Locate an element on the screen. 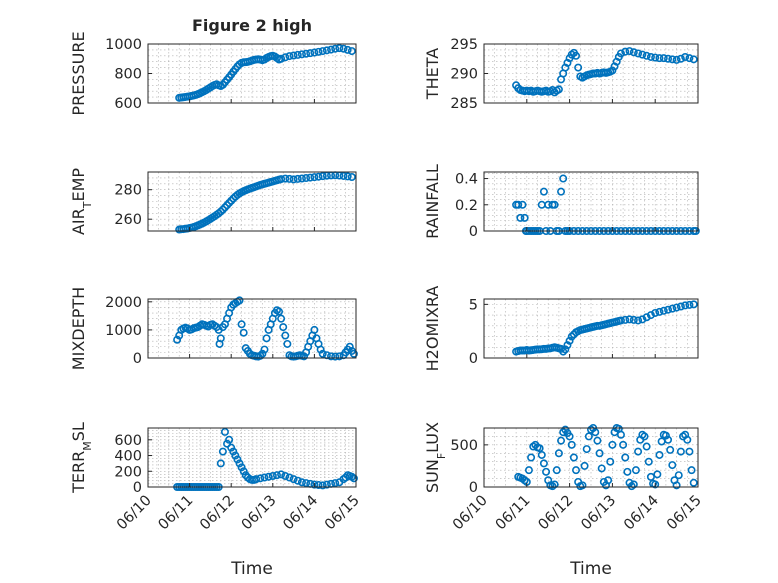  y-axis-label: TERRMSL is located at coordinates (81, 458).